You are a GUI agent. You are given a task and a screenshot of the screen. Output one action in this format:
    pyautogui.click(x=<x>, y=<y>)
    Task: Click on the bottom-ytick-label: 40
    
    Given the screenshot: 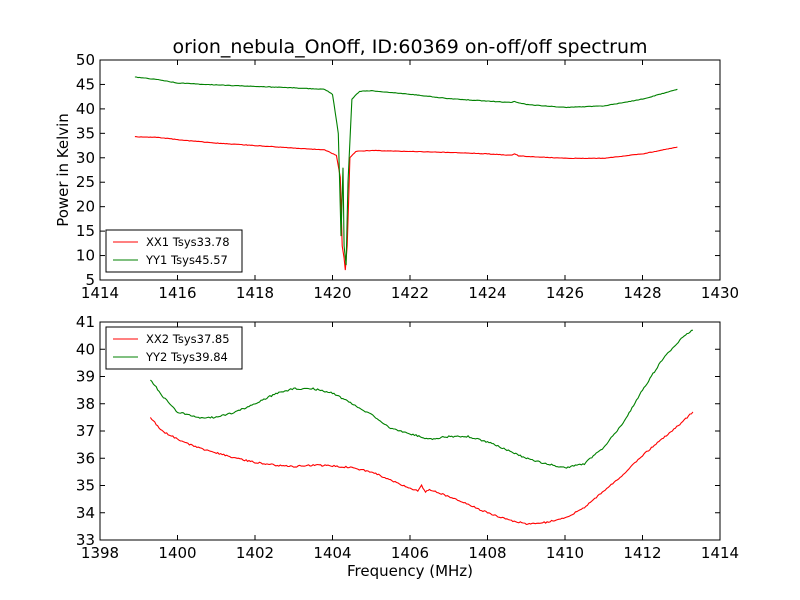 What is the action you would take?
    pyautogui.click(x=85, y=349)
    